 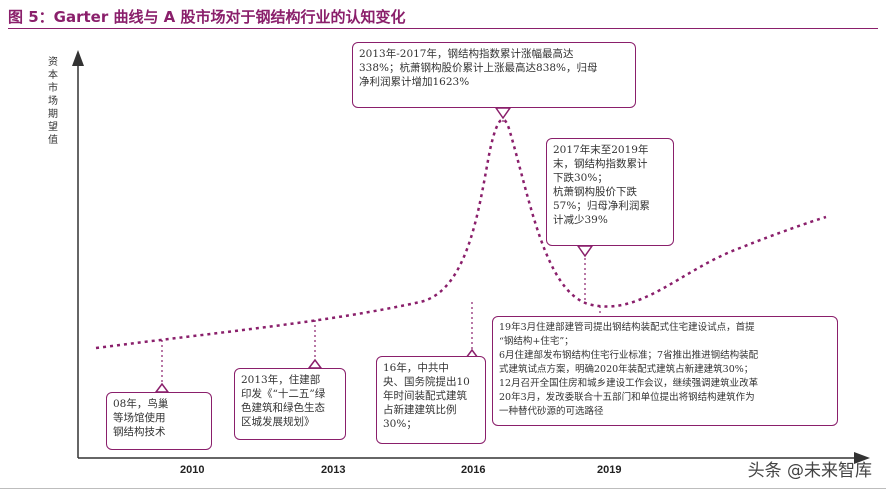 What do you see at coordinates (141, 404) in the screenshot?
I see `annotation-line: 08年，鸟巢` at bounding box center [141, 404].